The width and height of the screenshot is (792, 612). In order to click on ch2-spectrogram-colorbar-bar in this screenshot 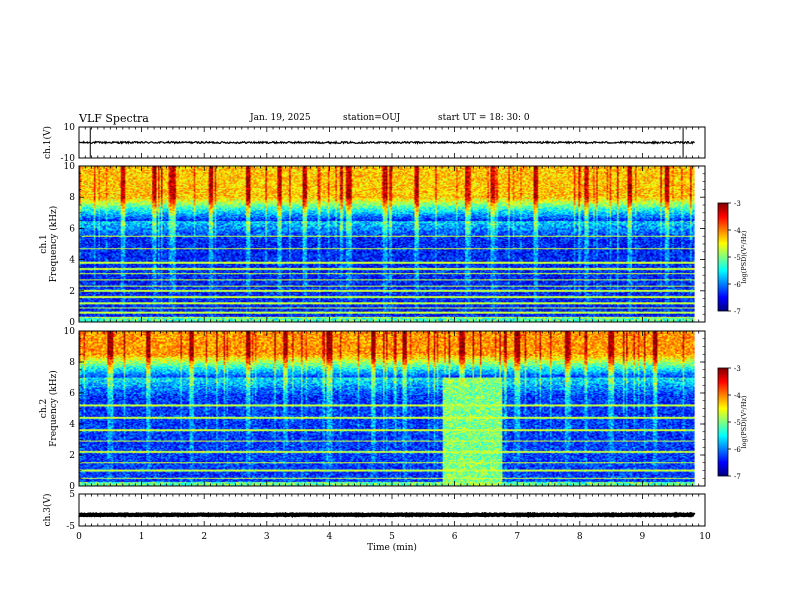, I will do `click(723, 422)`.